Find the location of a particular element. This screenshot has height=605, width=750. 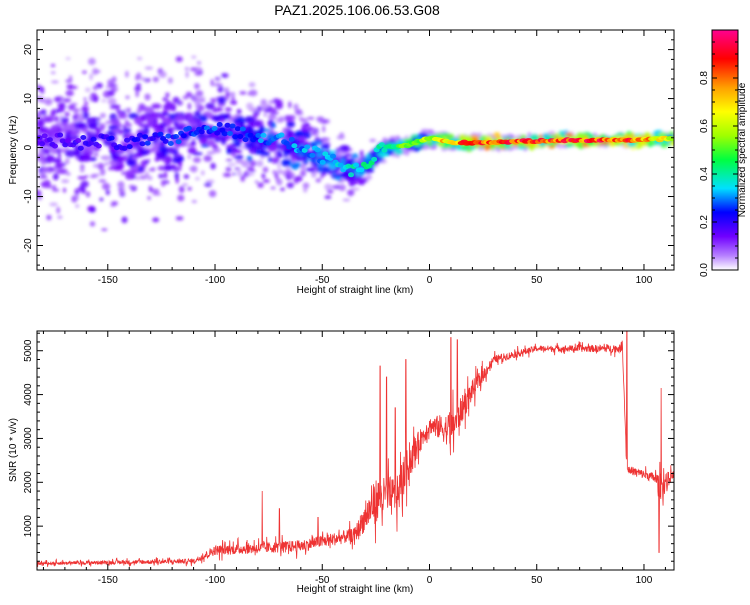

snr-x-axis-label: Height of straight line (km) is located at coordinates (355, 589).